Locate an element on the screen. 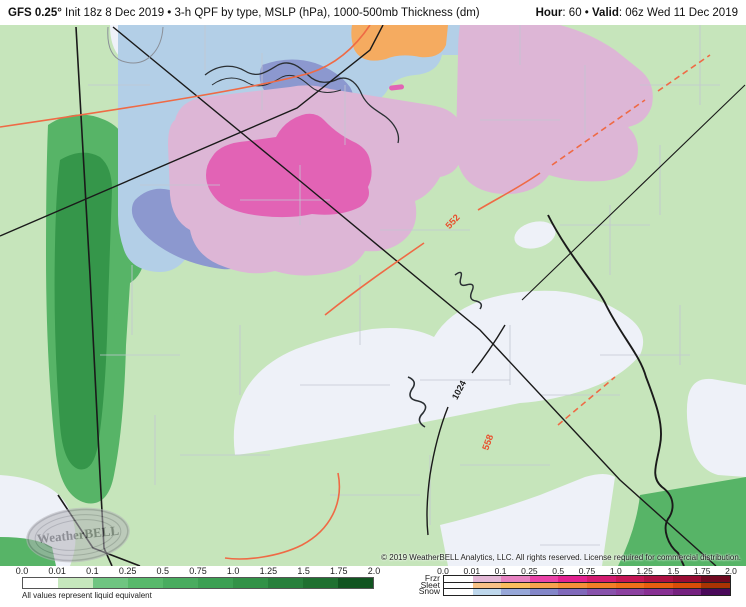 This screenshot has height=607, width=746. contour-label-558: 558 is located at coordinates (489, 442).